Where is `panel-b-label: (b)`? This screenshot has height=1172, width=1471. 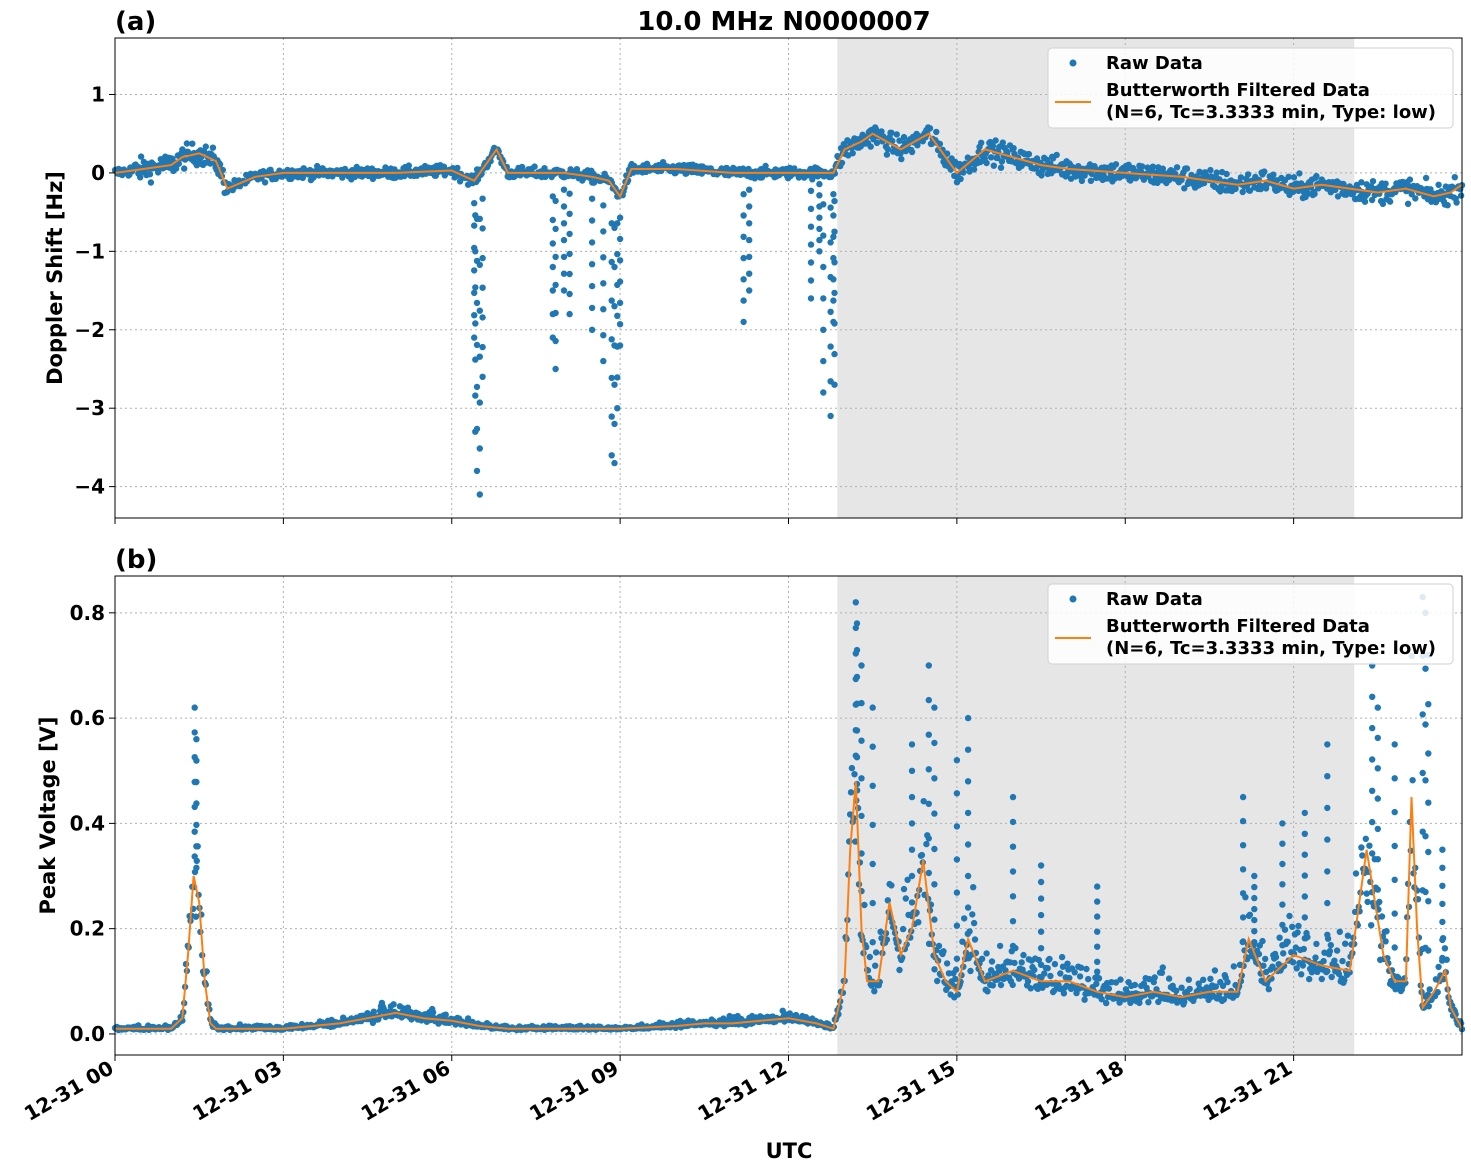 panel-b-label: (b) is located at coordinates (136, 560).